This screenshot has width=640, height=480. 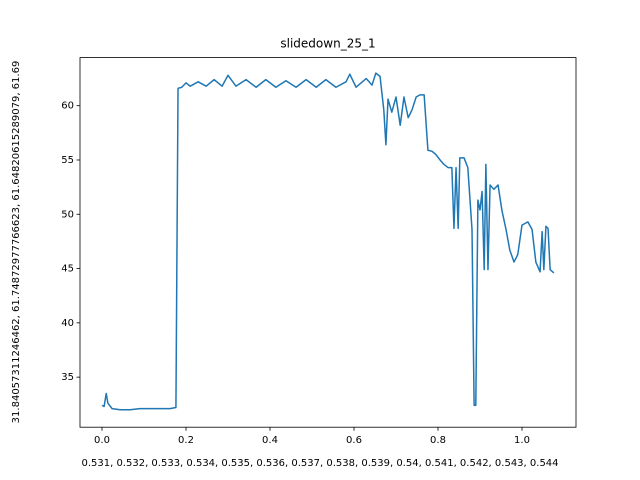 I want to click on x-tick-label: 0.2, so click(x=186, y=440).